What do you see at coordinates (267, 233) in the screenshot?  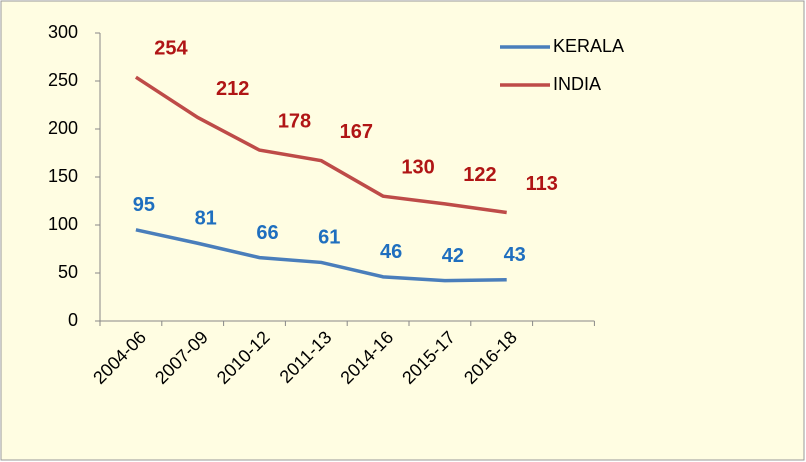 I see `data-label: 66` at bounding box center [267, 233].